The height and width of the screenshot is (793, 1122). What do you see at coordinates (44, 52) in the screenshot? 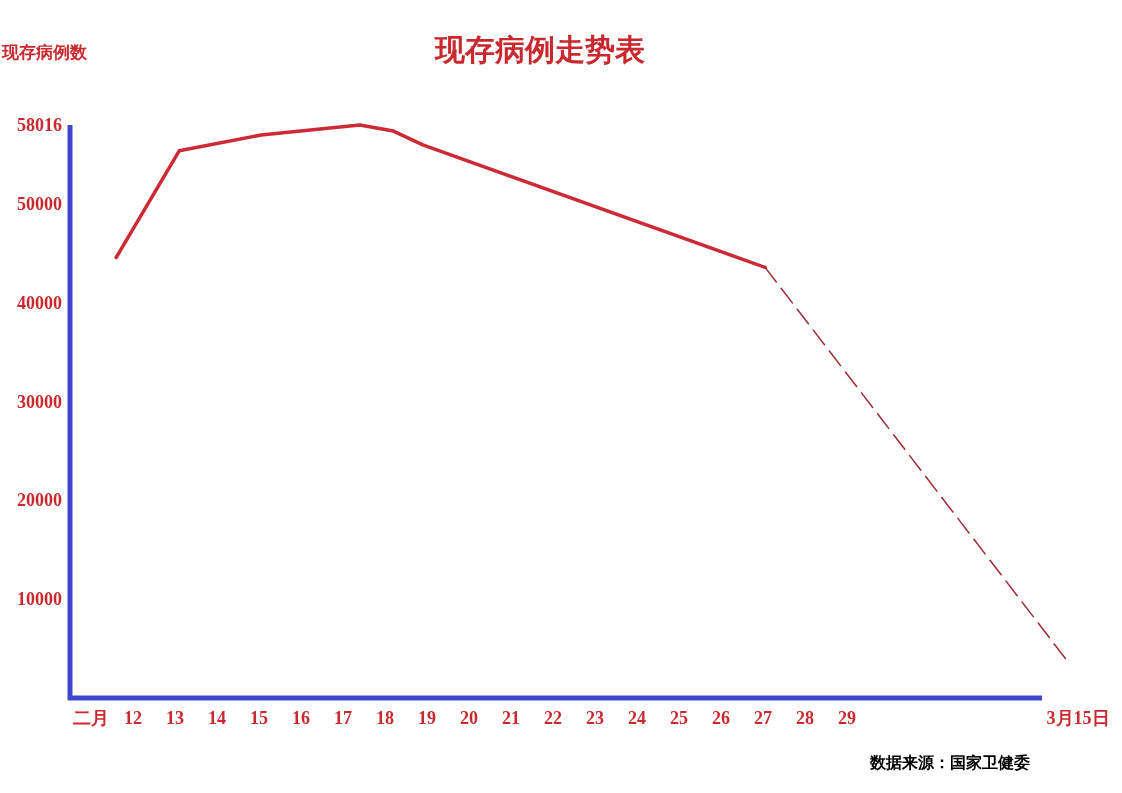
I see `y-axis-title: 现存病例数` at bounding box center [44, 52].